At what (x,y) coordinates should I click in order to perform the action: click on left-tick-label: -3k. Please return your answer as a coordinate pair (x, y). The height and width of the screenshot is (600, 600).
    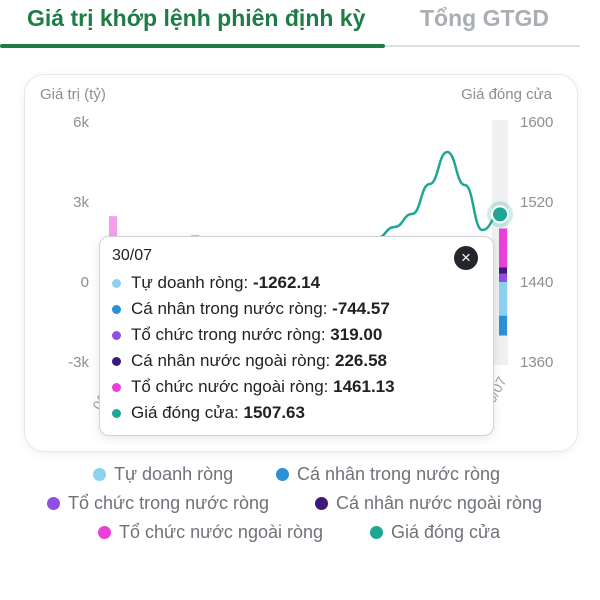
    Looking at the image, I should click on (78, 362).